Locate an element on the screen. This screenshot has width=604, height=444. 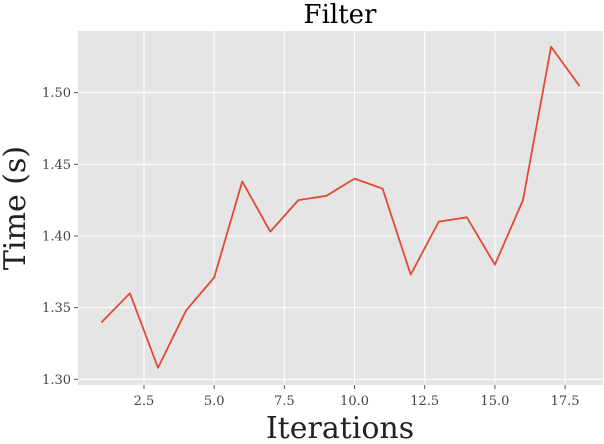
y-tick-label: 1.40 is located at coordinates (56, 236).